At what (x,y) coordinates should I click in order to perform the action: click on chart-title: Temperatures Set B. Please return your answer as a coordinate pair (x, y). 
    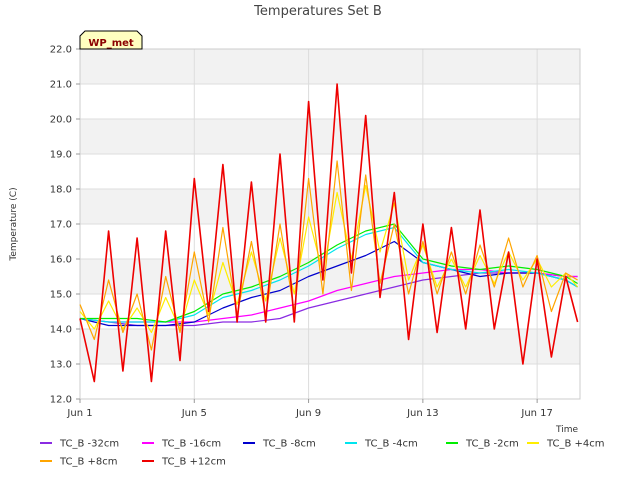
    Looking at the image, I should click on (317, 11).